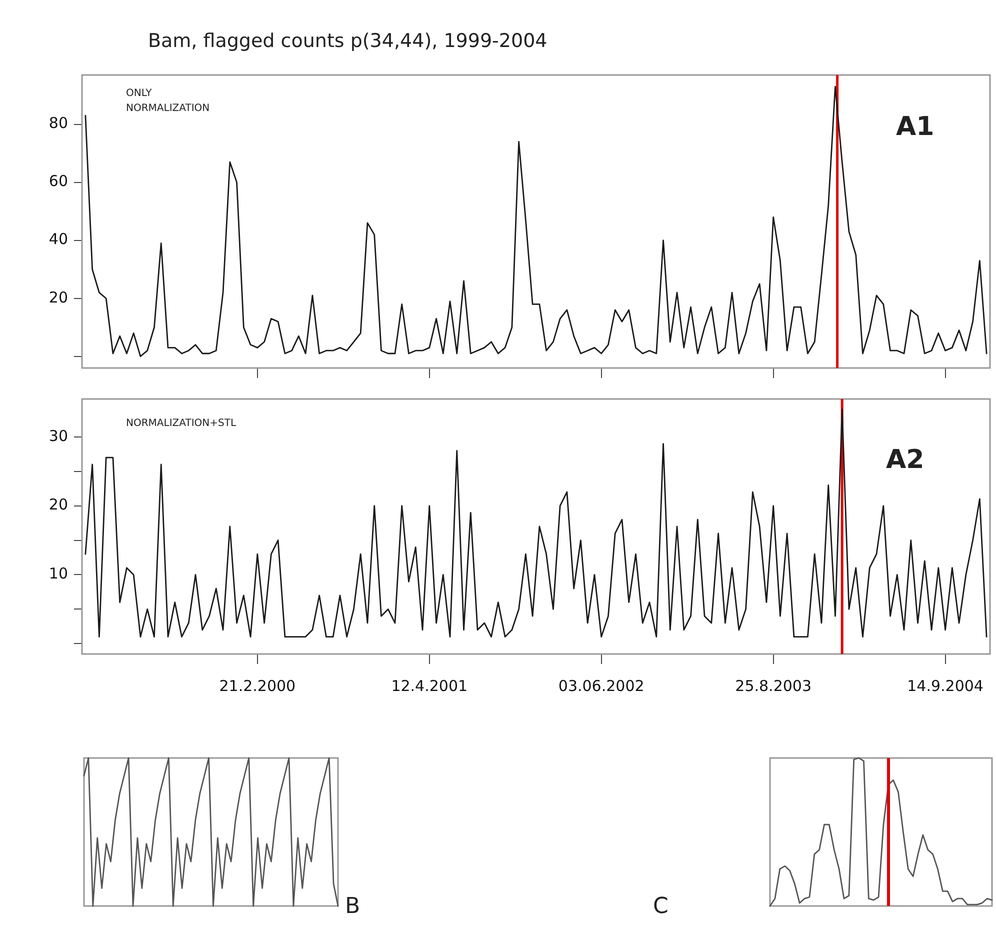 This screenshot has width=996, height=928. I want to click on text: B, so click(352, 907).